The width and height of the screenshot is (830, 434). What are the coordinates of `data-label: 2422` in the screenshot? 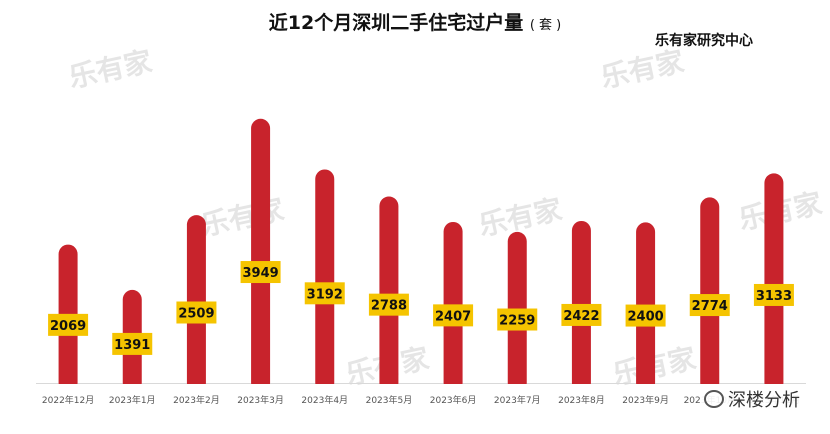 It's located at (581, 316).